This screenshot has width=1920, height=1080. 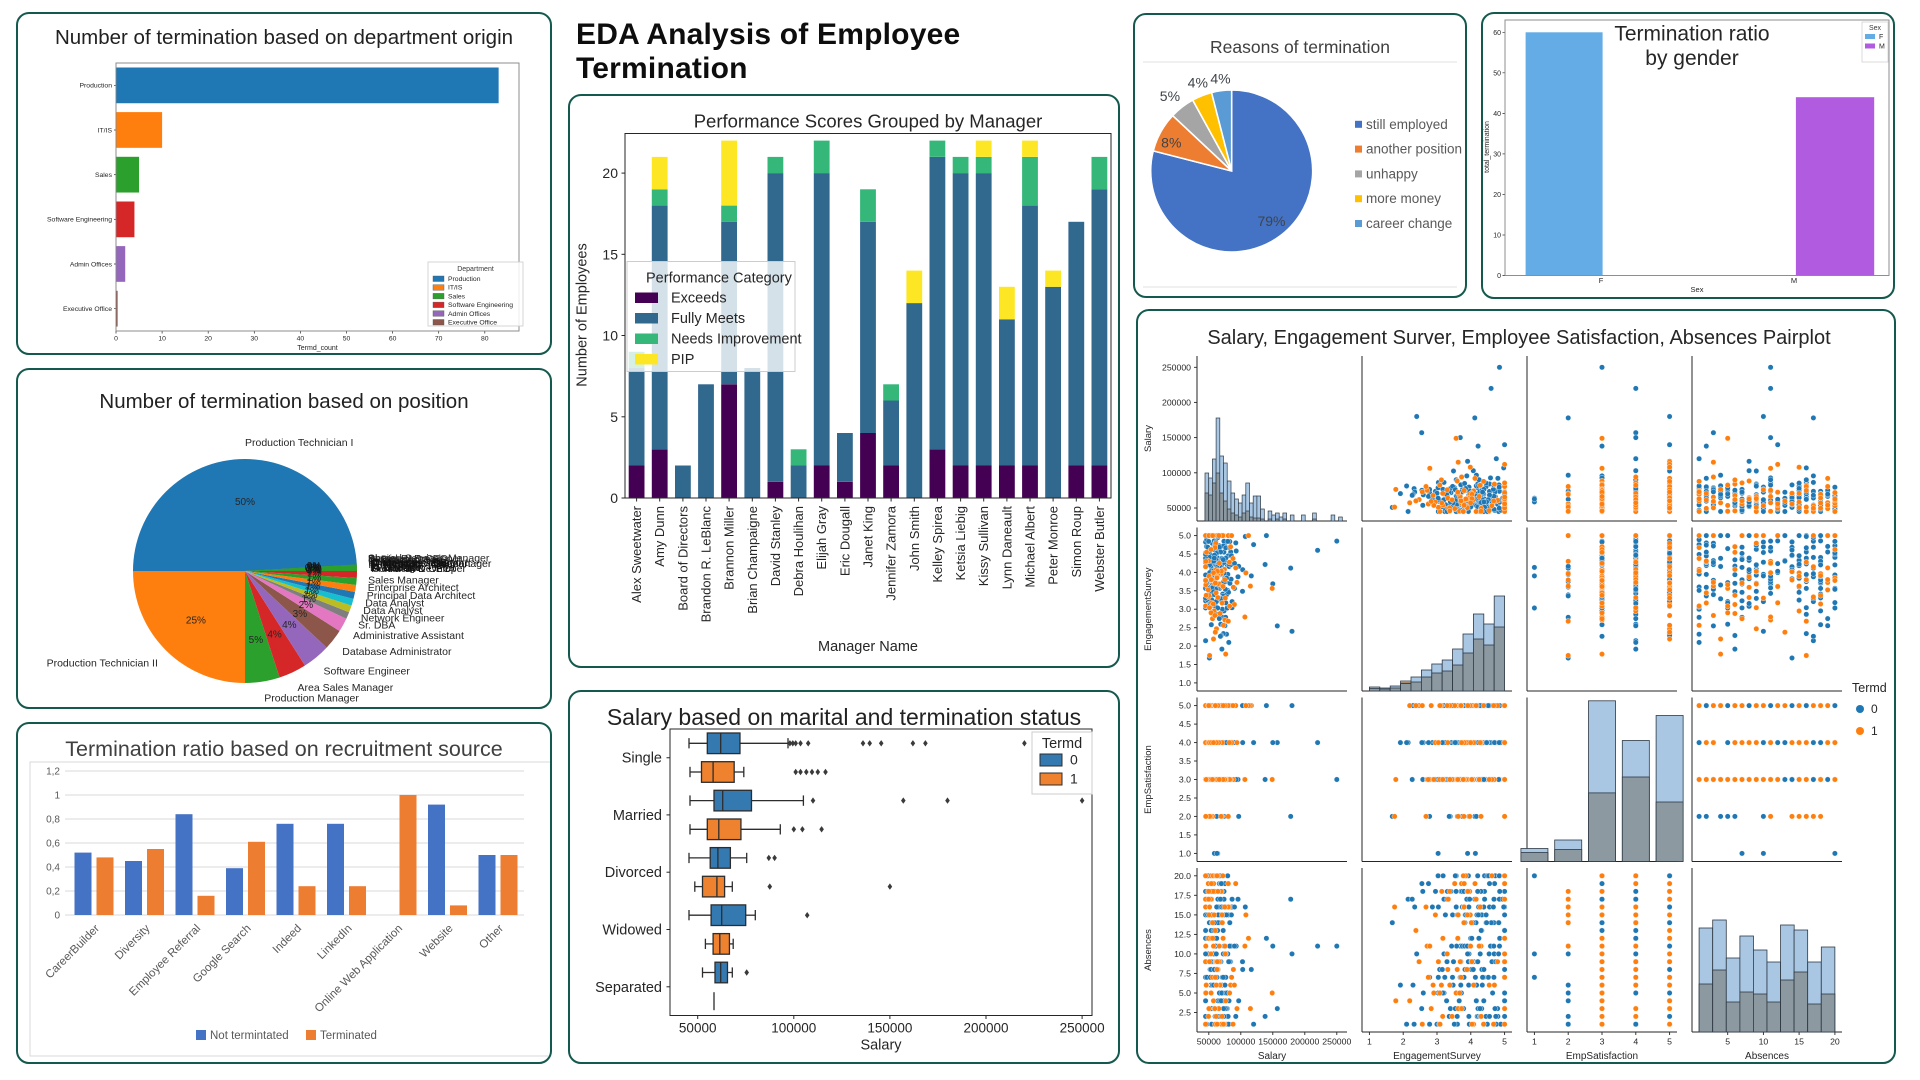 I want to click on svg-text: total_termination, so click(x=1487, y=147).